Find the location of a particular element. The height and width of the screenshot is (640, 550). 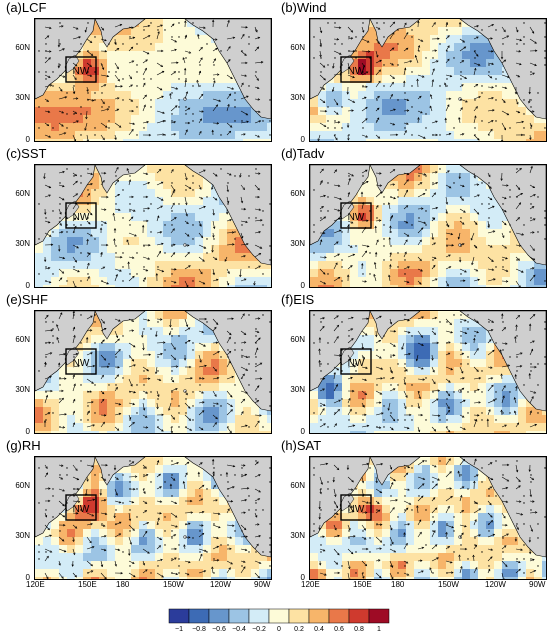

map-panel: (f)EIS 60N 30N 0 NW is located at coordinates (412, 365).